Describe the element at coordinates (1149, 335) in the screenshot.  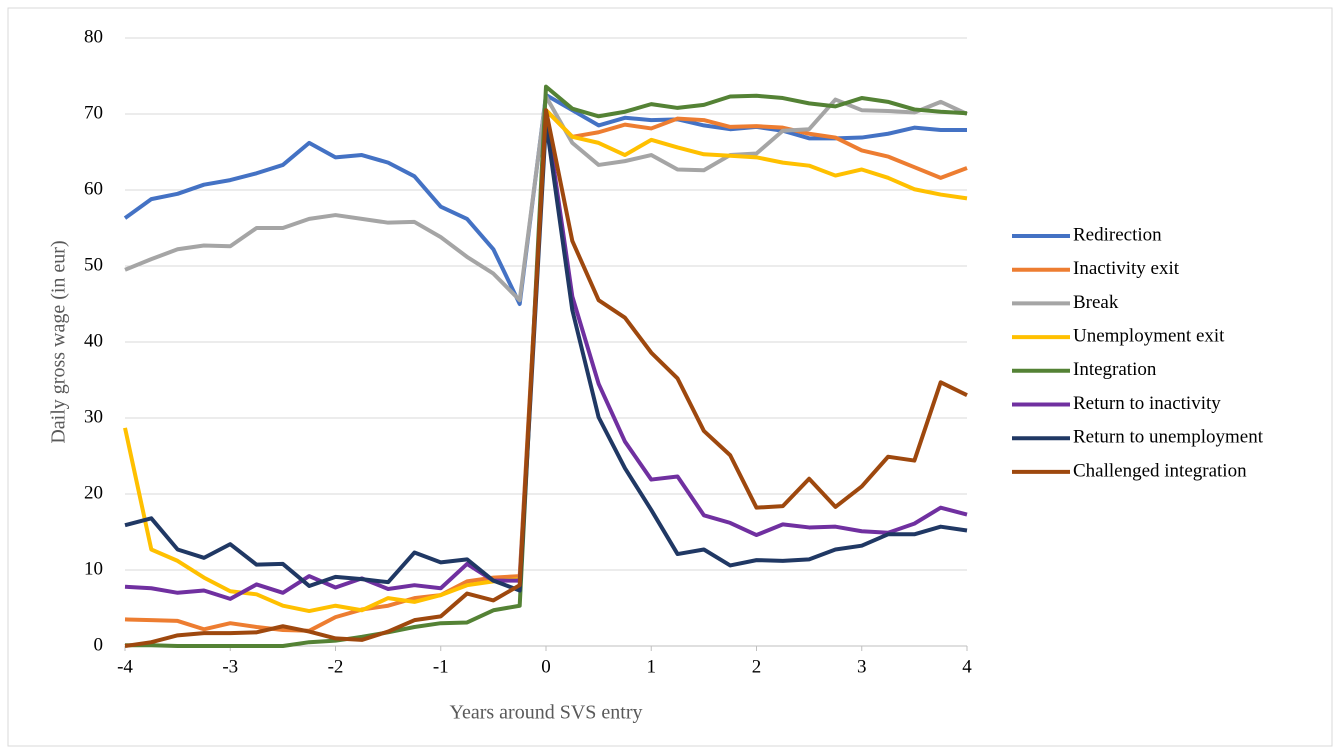
I see `legend-label: Unemployment exit` at that location.